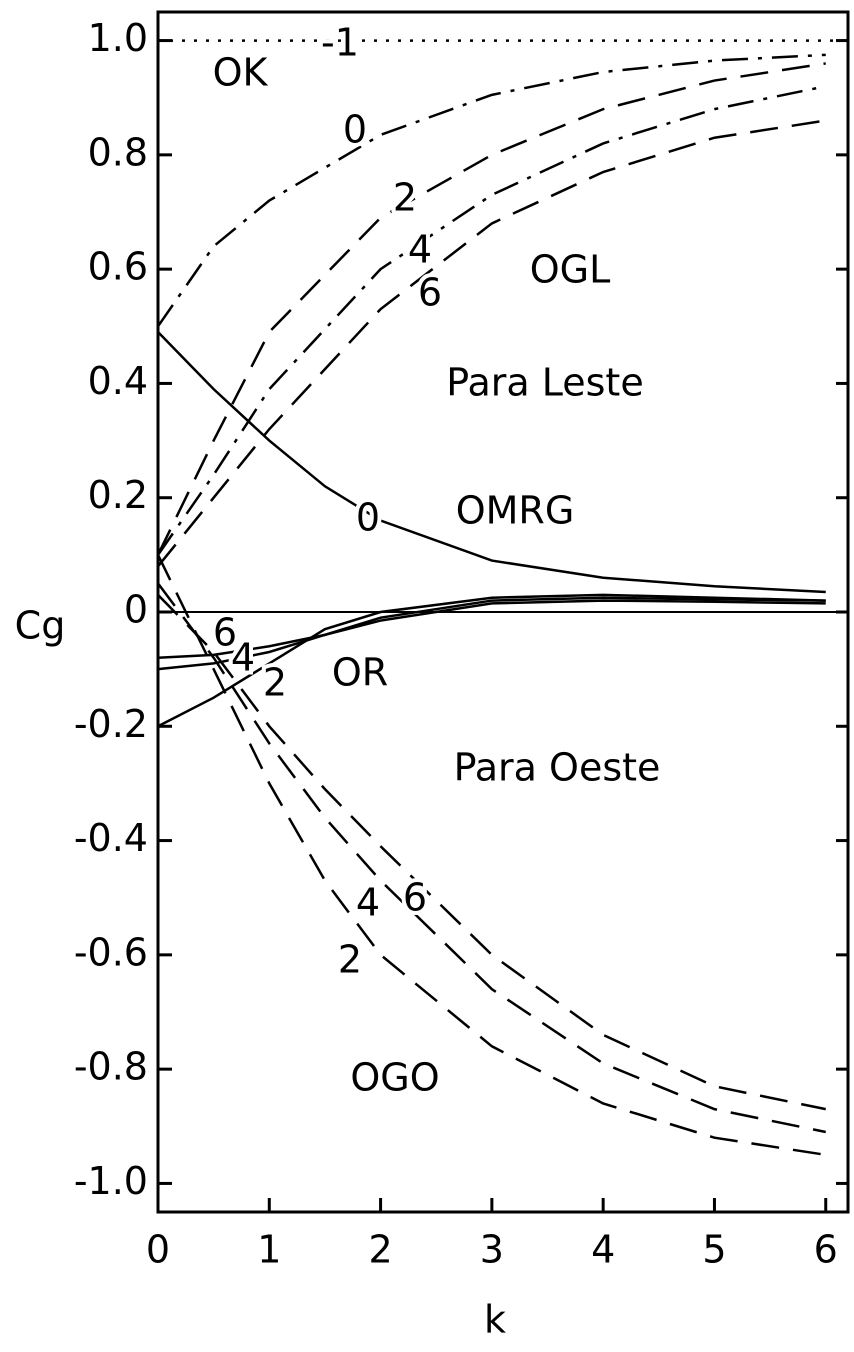 The width and height of the screenshot is (854, 1352). I want to click on y-tick-label: 0.6, so click(118, 267).